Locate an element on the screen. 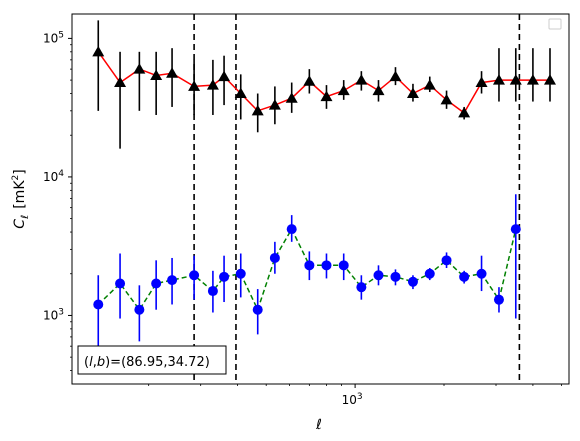 This screenshot has width=580, height=441. y-tick-label: 105 is located at coordinates (53, 37).